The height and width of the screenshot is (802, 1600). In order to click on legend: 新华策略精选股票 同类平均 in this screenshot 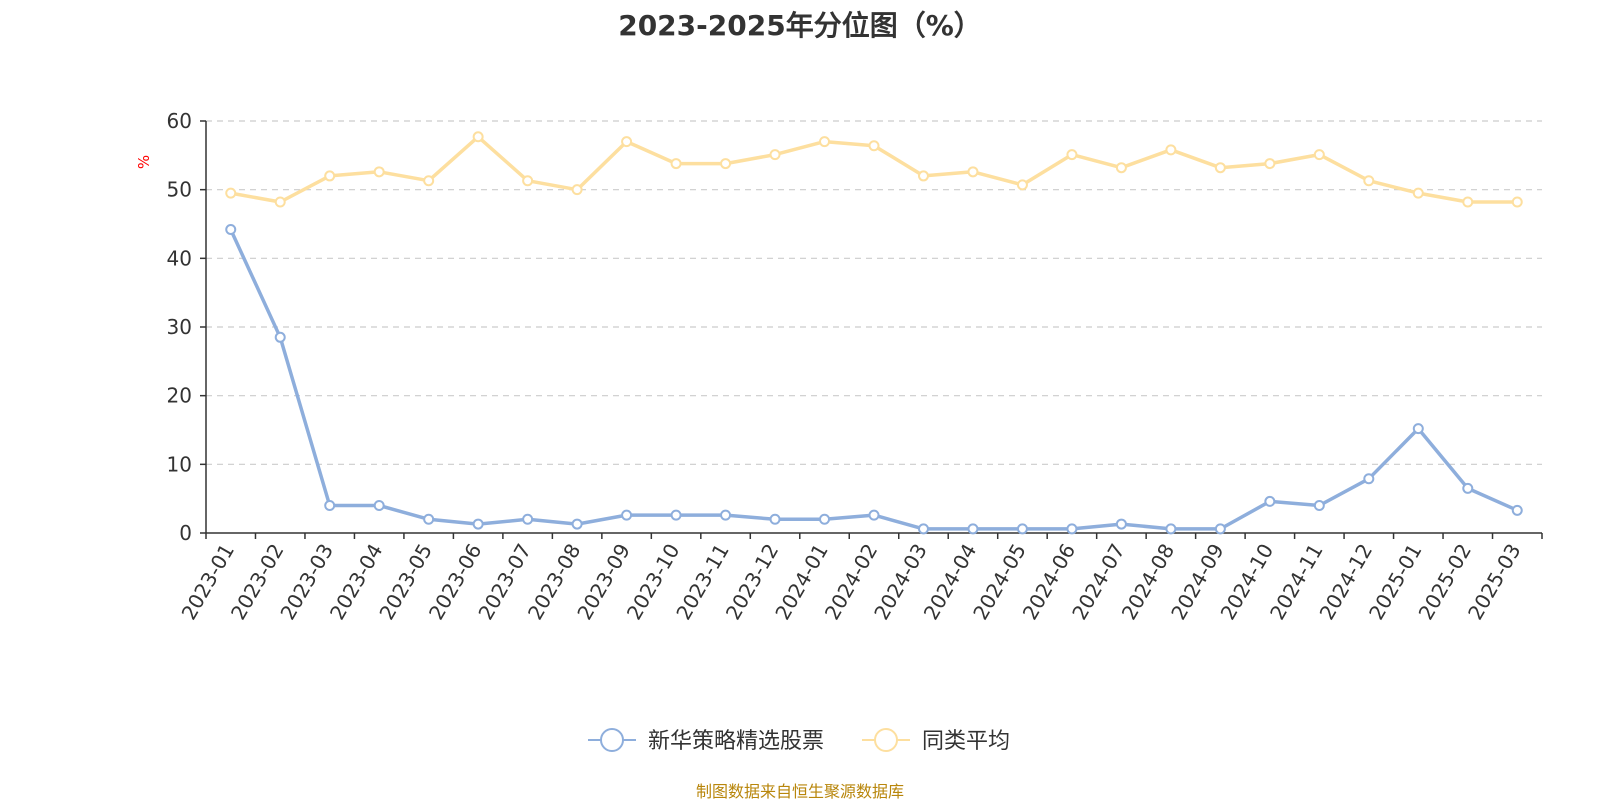, I will do `click(799, 741)`.